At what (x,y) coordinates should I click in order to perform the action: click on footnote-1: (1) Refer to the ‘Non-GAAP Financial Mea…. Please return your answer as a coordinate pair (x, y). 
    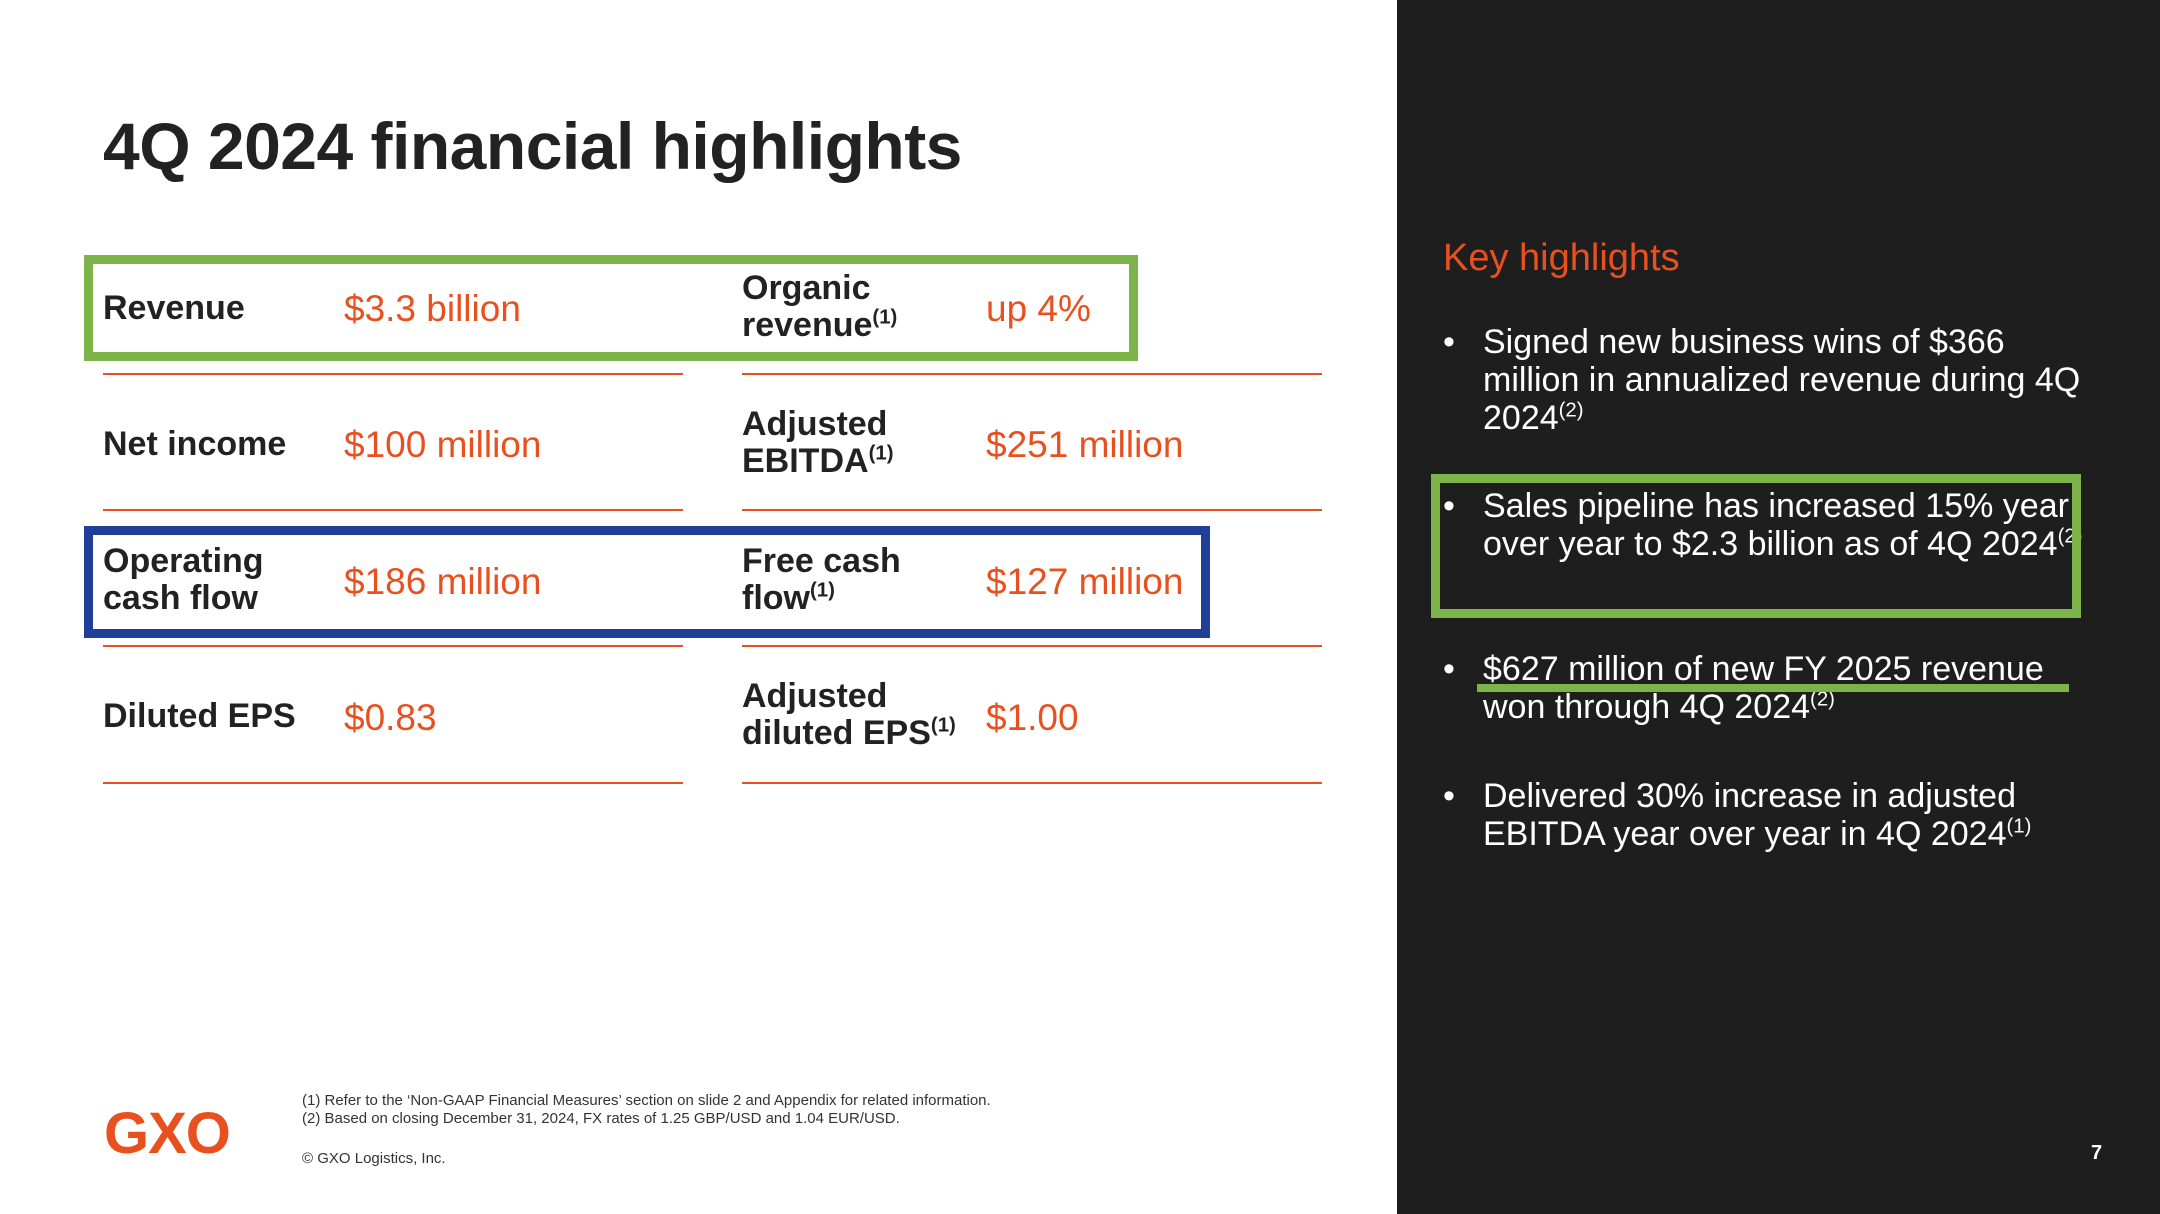
    Looking at the image, I should click on (646, 1100).